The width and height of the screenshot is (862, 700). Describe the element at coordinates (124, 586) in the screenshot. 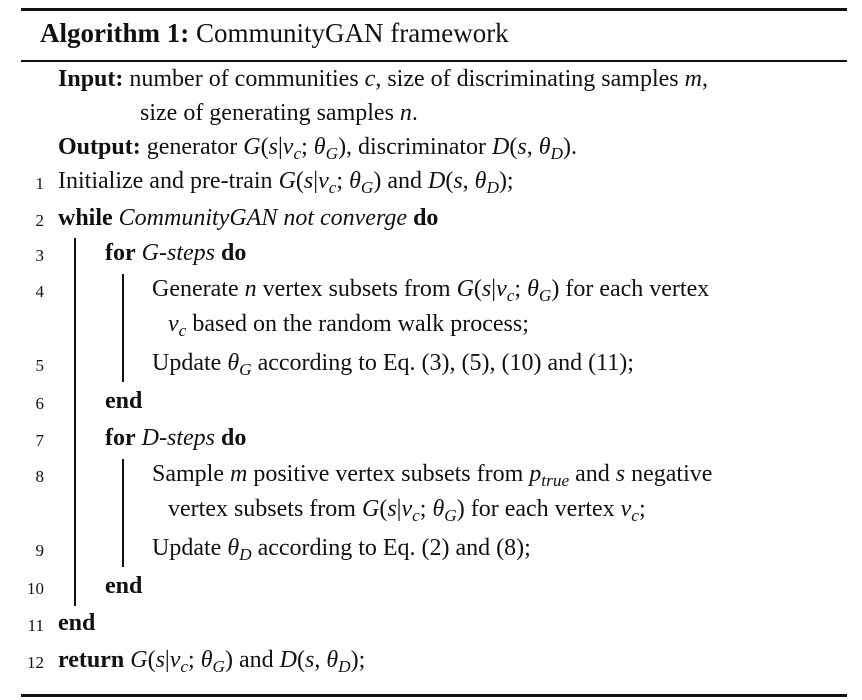

I see `step-10-end: end` at that location.